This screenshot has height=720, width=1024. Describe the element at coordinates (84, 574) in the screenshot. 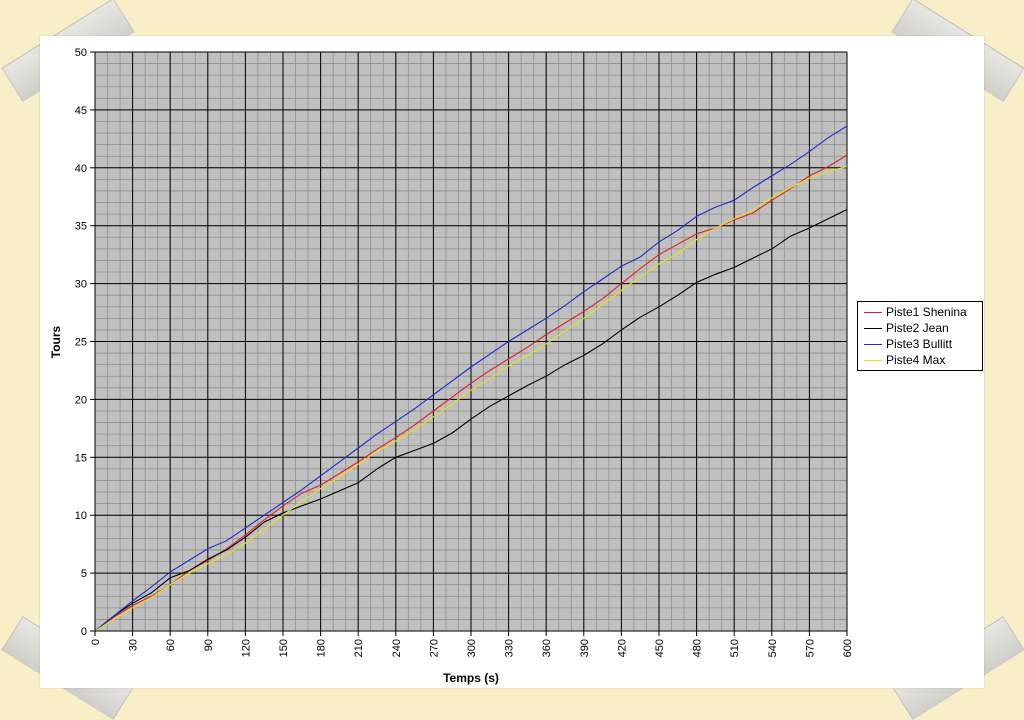

I see `y-tick-label: 5` at that location.